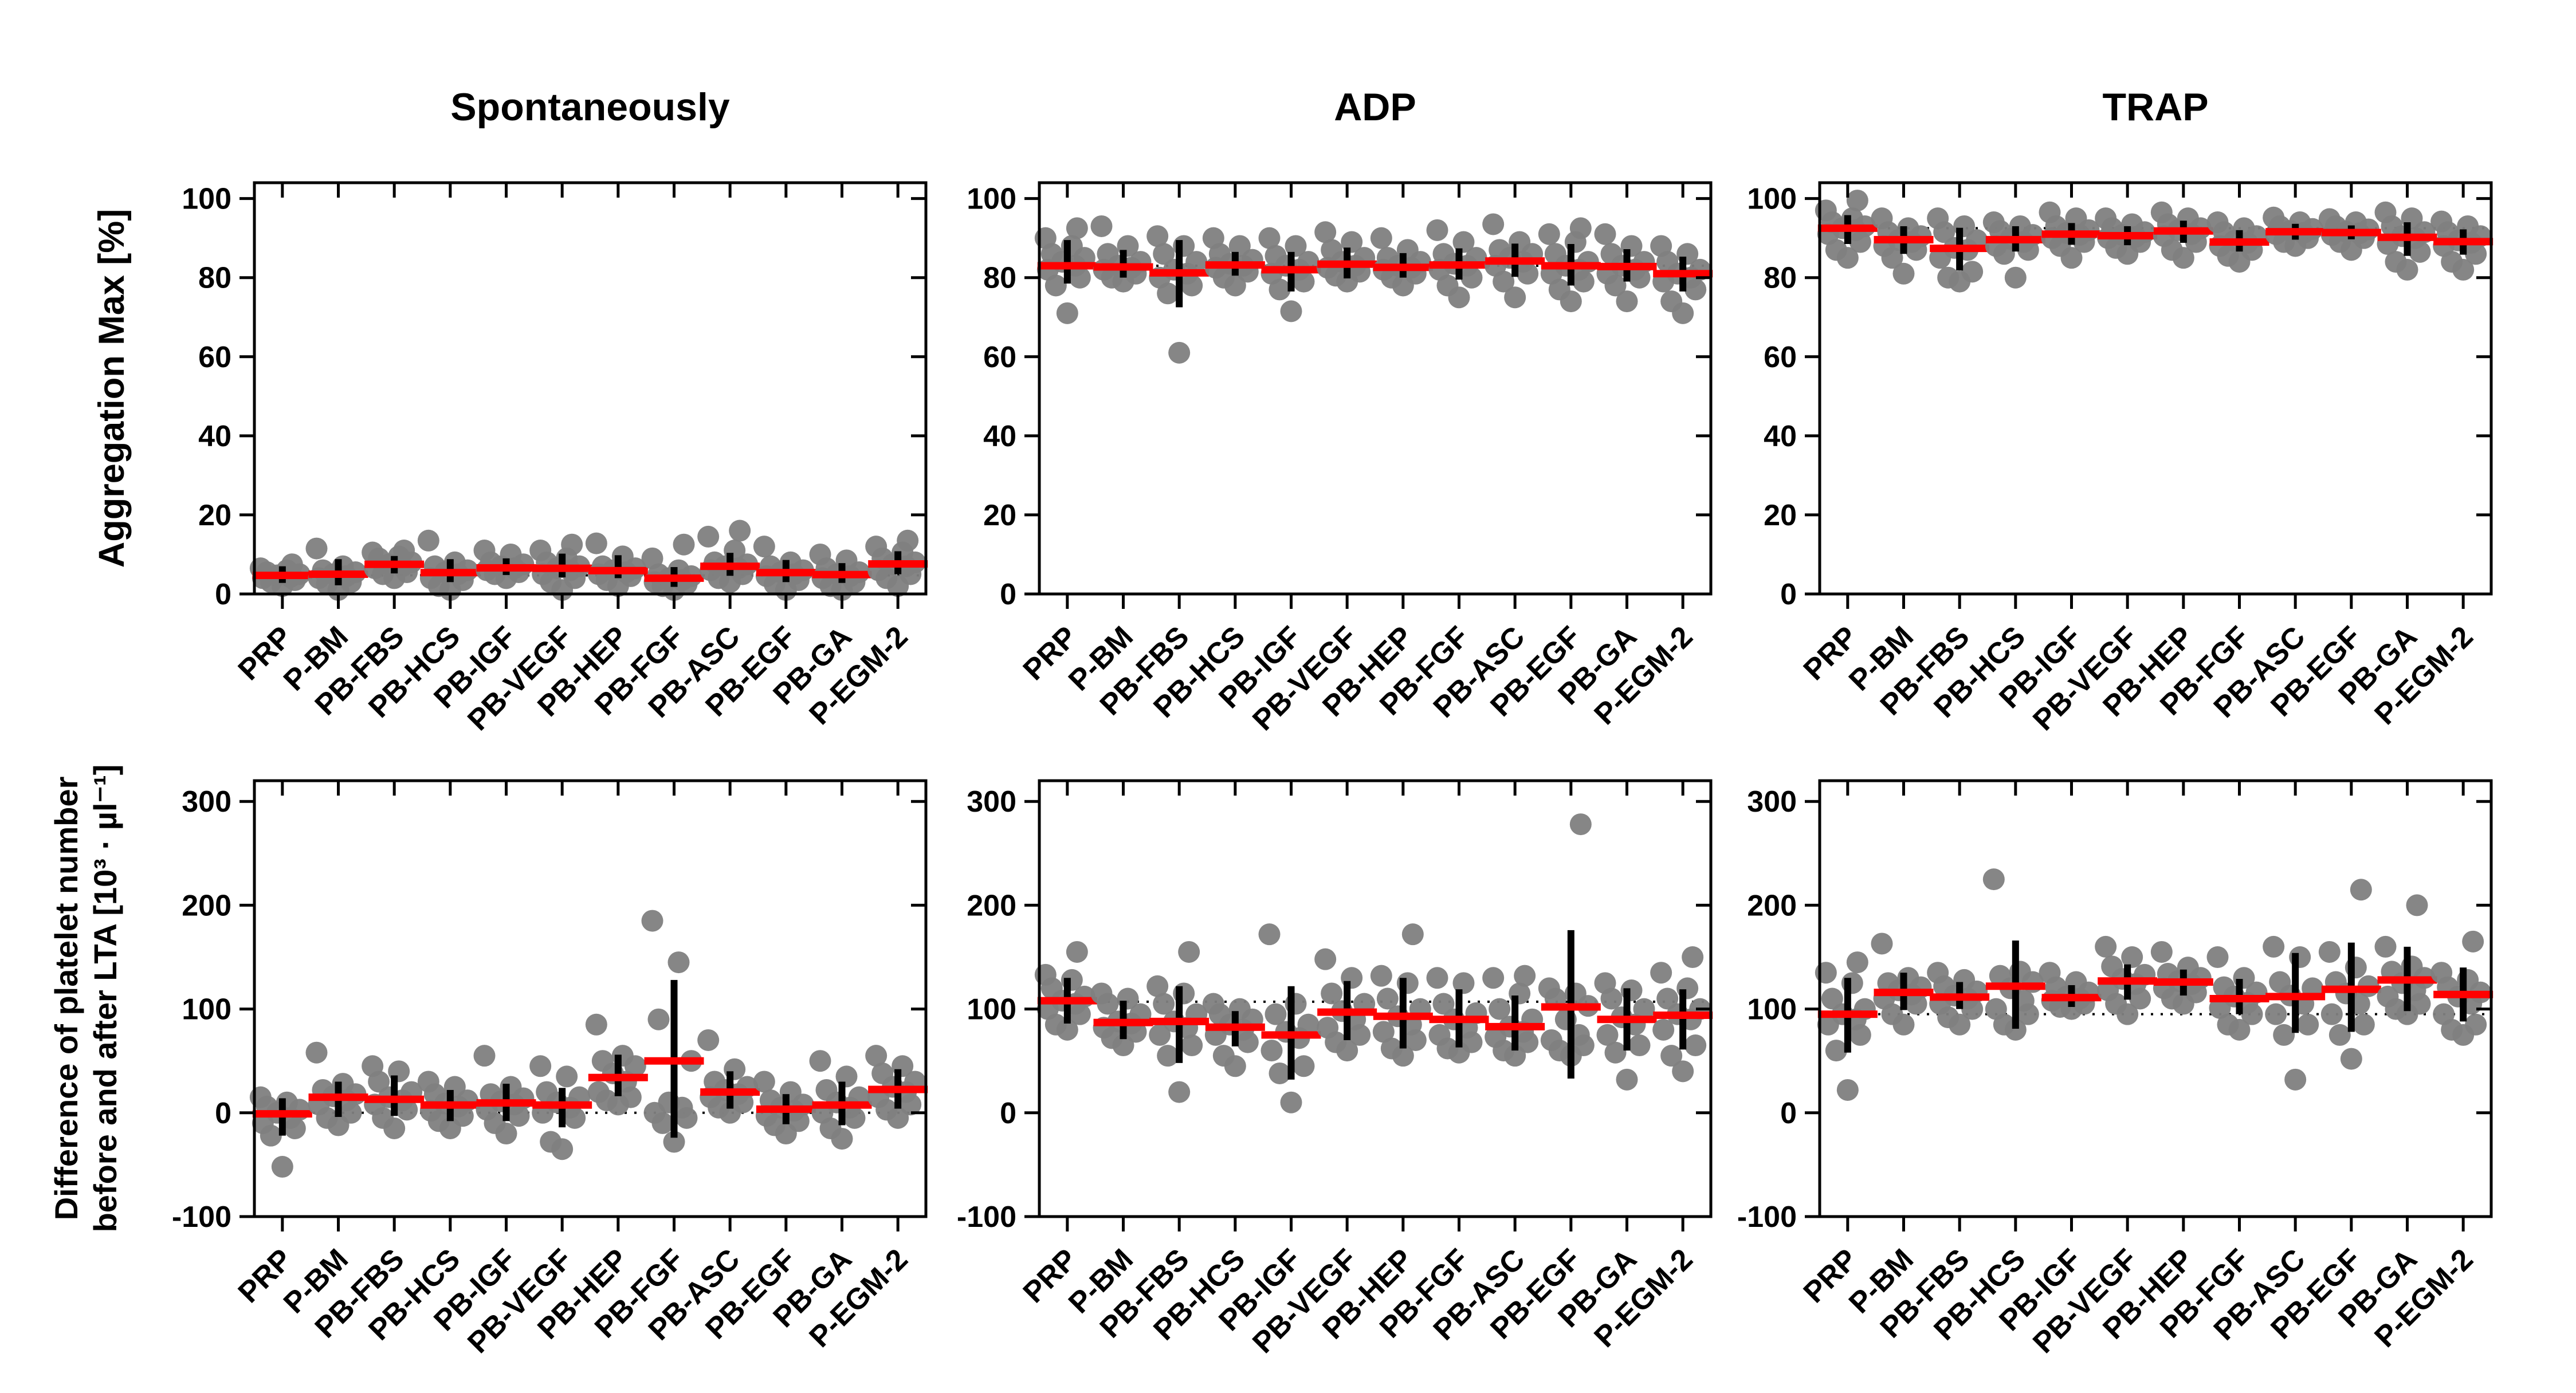 This screenshot has width=2576, height=1393. What do you see at coordinates (2156, 107) in the screenshot?
I see `column-title-trap: TRAP` at bounding box center [2156, 107].